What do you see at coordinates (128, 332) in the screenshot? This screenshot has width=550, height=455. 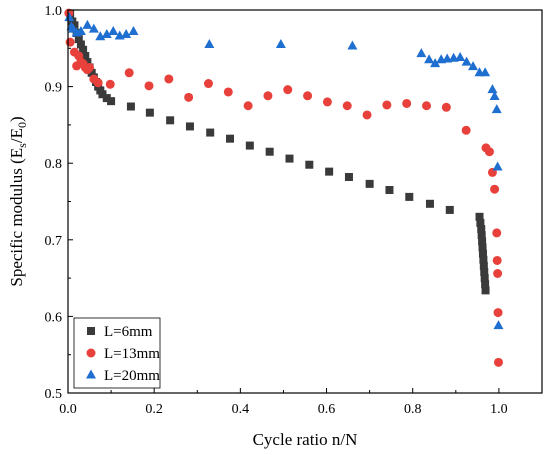 I see `legend-label: L=6mm` at bounding box center [128, 332].